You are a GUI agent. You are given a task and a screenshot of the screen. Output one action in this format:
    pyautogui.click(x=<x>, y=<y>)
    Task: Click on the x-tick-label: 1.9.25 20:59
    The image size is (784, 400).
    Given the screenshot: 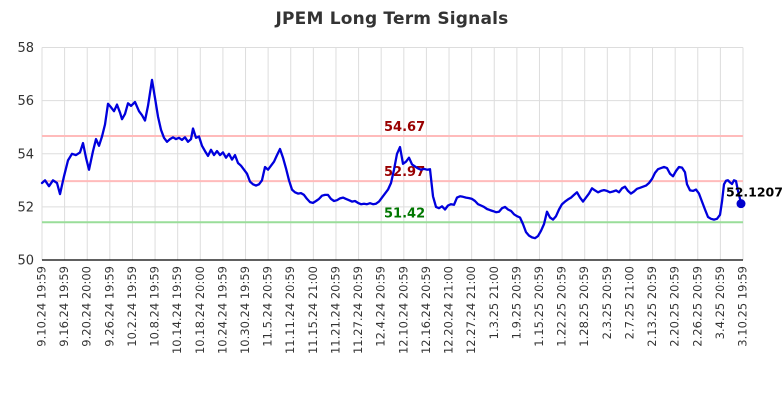 What is the action you would take?
    pyautogui.click(x=516, y=302)
    